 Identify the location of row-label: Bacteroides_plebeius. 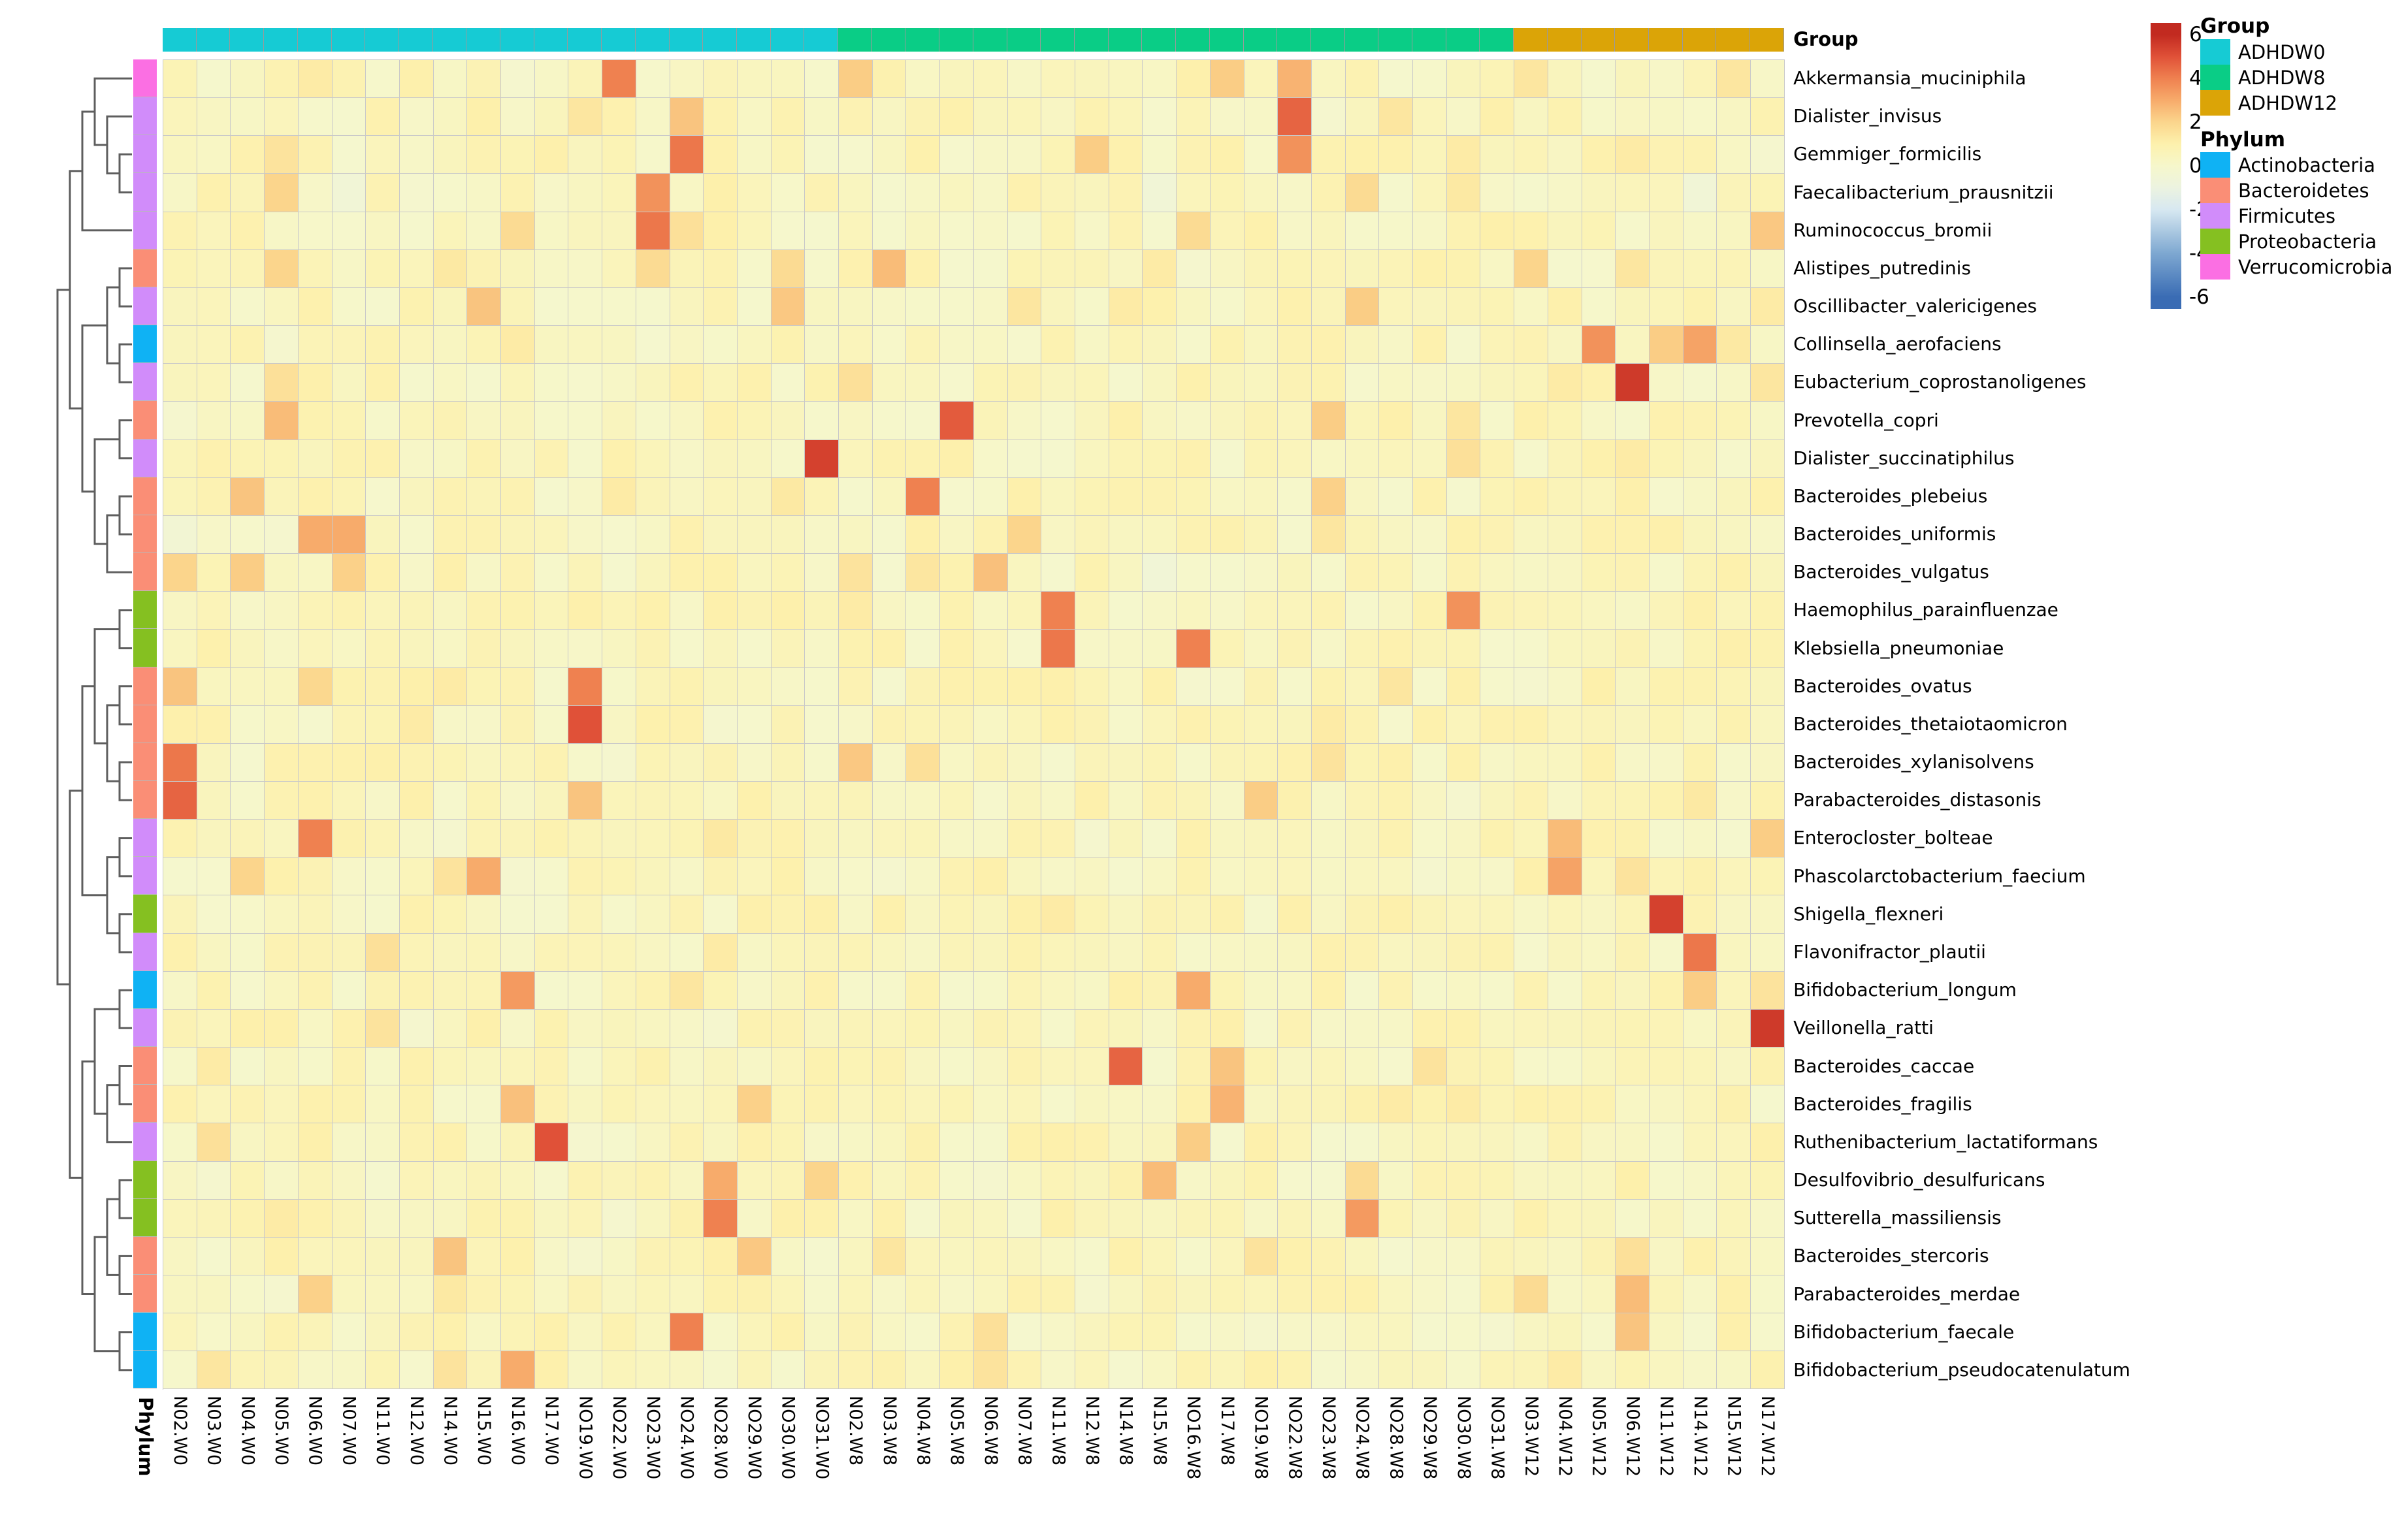
(1890, 496).